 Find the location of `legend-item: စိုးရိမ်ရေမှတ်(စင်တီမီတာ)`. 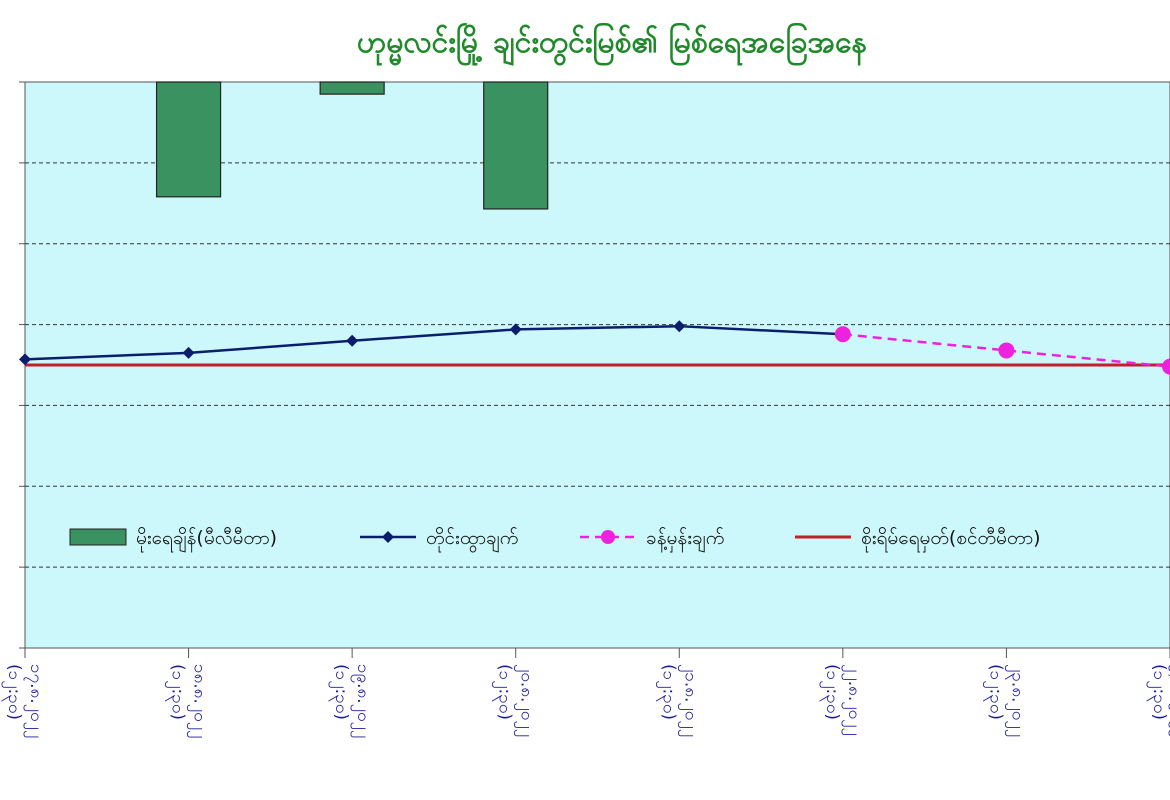

legend-item: စိုးရိမ်ရေမှတ်(စင်တီမီတာ) is located at coordinates (918, 539).